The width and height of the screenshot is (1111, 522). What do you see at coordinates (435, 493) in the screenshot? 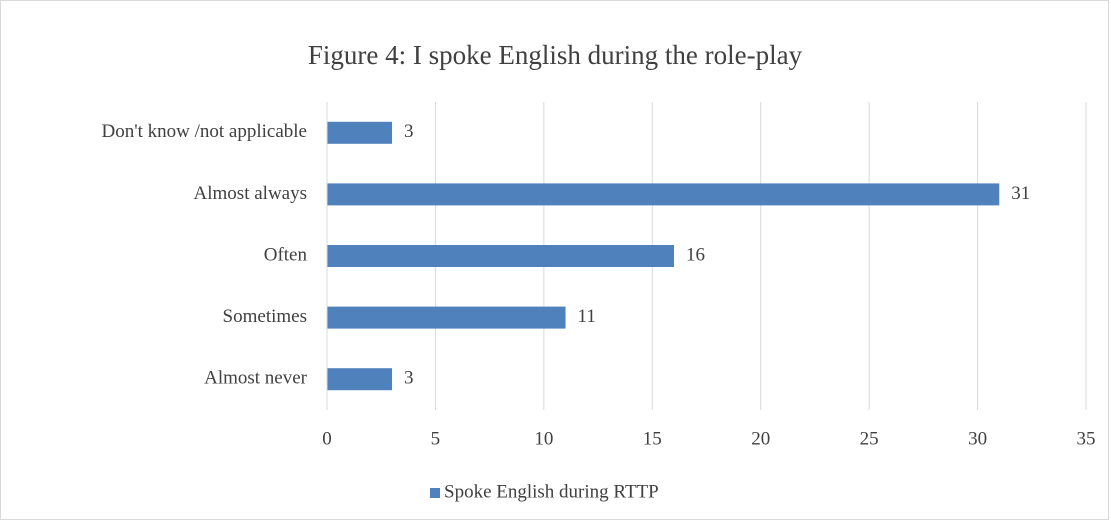
I see `legend-swatch` at bounding box center [435, 493].